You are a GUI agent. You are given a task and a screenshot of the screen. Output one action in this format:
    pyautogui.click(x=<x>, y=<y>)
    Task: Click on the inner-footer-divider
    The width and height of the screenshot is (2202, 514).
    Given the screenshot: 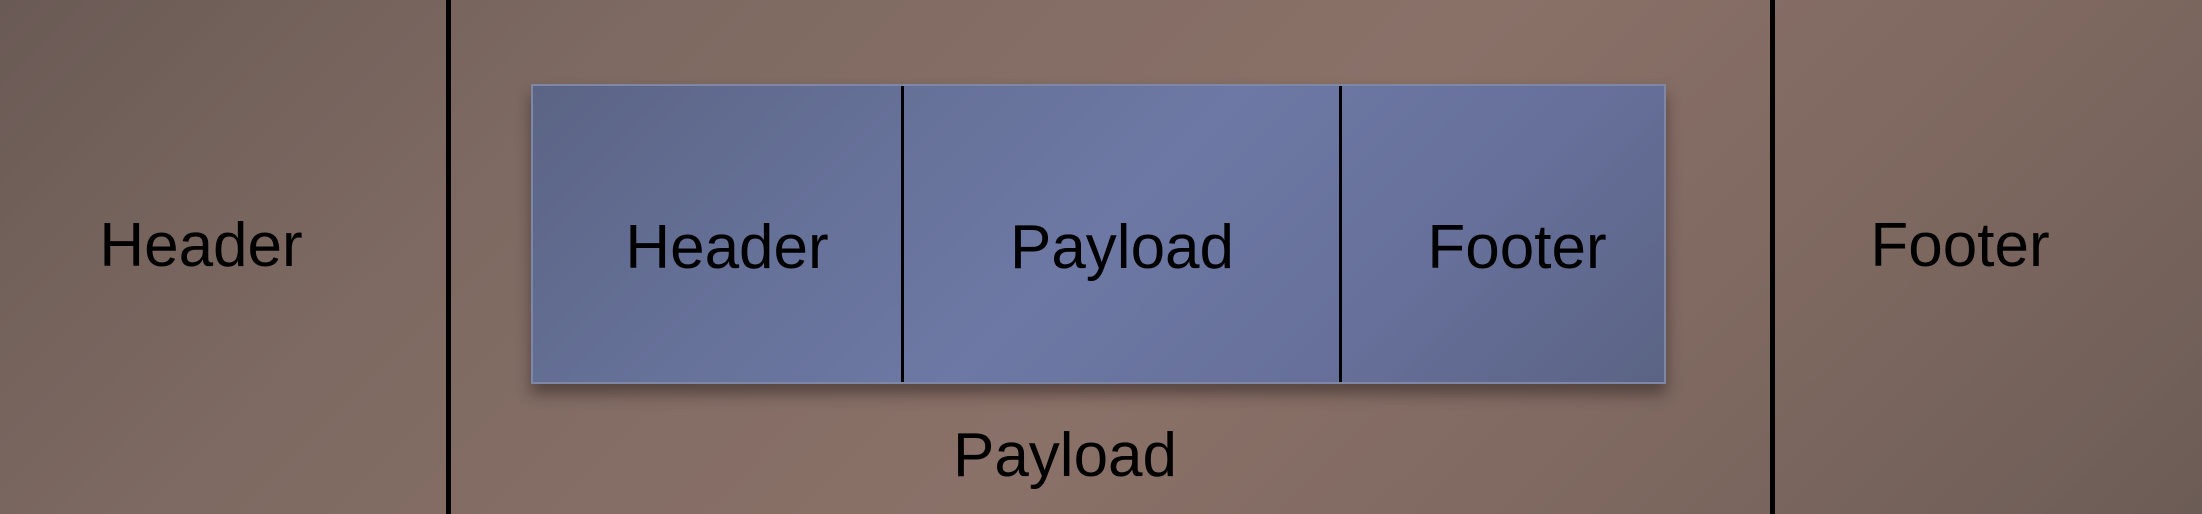 What is the action you would take?
    pyautogui.click(x=1340, y=234)
    